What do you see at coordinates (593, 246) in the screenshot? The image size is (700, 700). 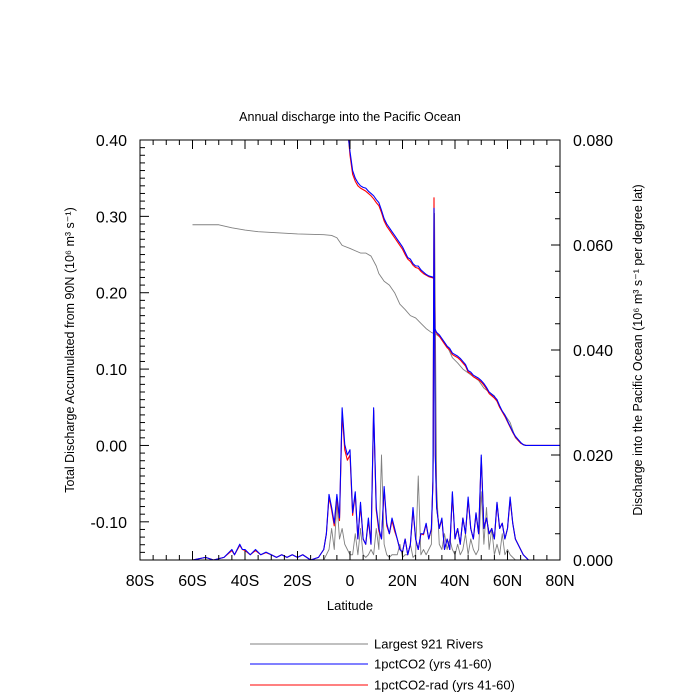 I see `y-right-tick-label: 0.060` at bounding box center [593, 246].